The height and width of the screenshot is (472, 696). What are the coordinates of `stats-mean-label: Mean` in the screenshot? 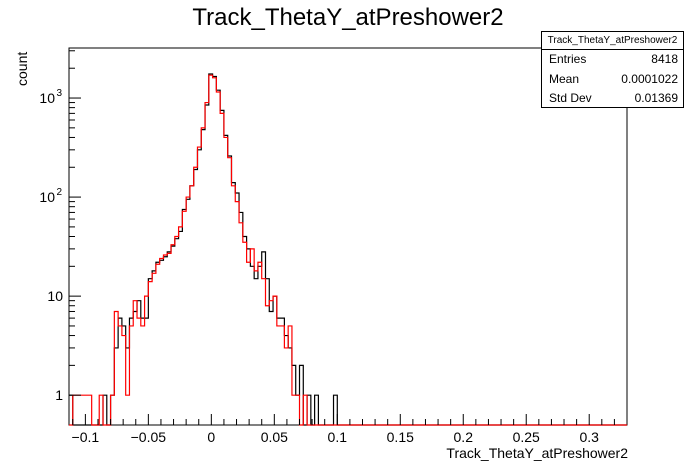 It's located at (564, 78).